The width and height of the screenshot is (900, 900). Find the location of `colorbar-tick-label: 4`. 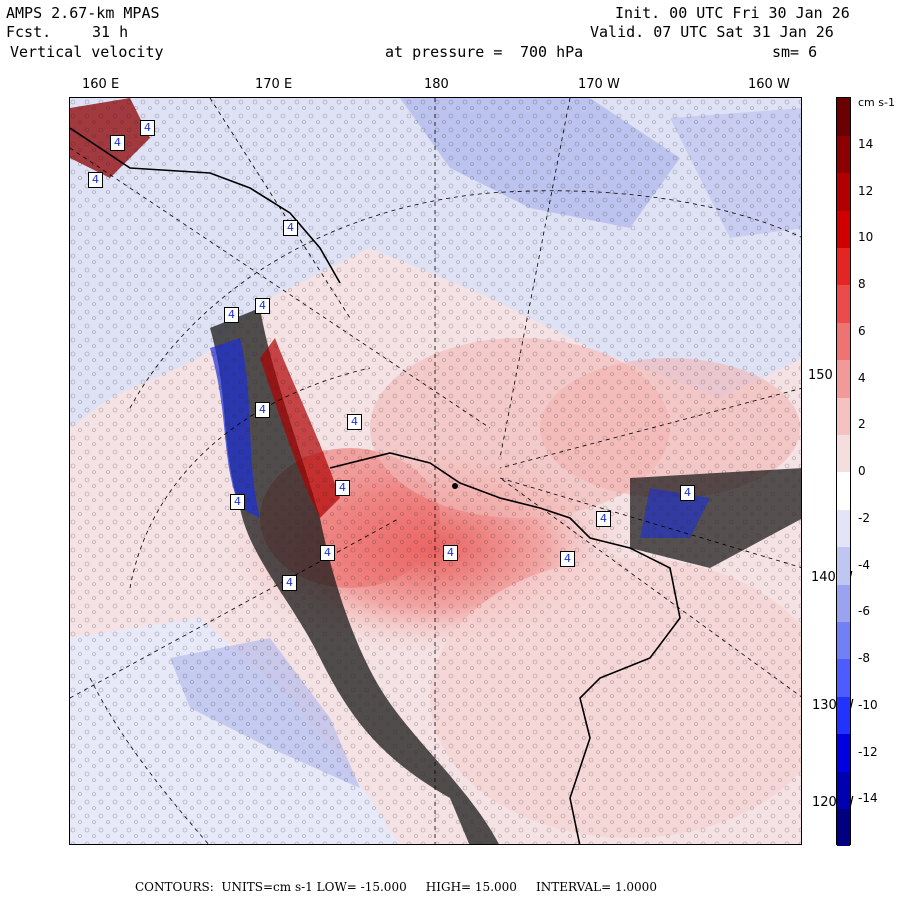

colorbar-tick-label: 4 is located at coordinates (862, 377).